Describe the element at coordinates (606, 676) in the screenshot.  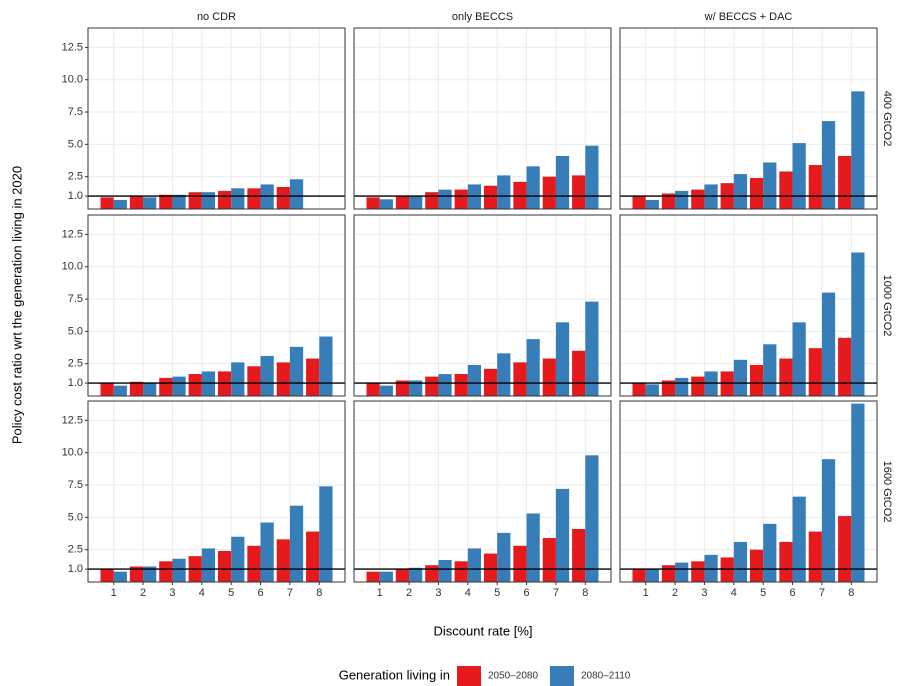
I see `legend-label: 2080–2110` at that location.